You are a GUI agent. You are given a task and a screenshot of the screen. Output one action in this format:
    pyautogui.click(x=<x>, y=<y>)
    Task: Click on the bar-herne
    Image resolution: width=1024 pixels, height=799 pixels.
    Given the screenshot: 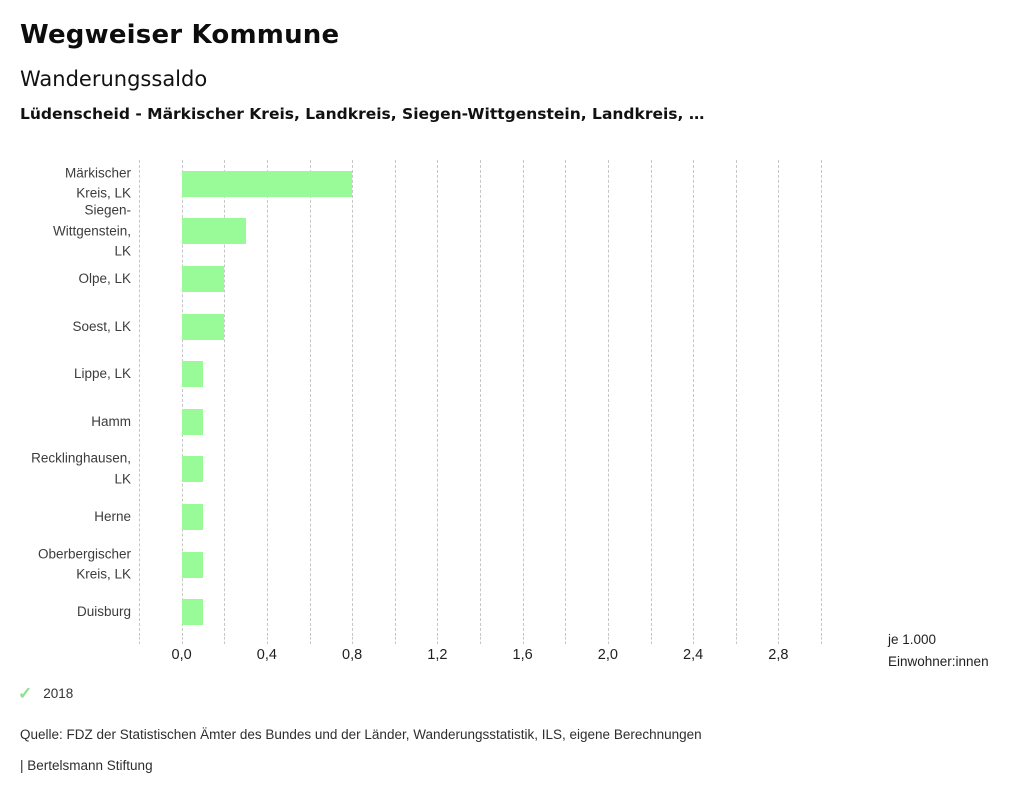 What is the action you would take?
    pyautogui.click(x=192, y=517)
    